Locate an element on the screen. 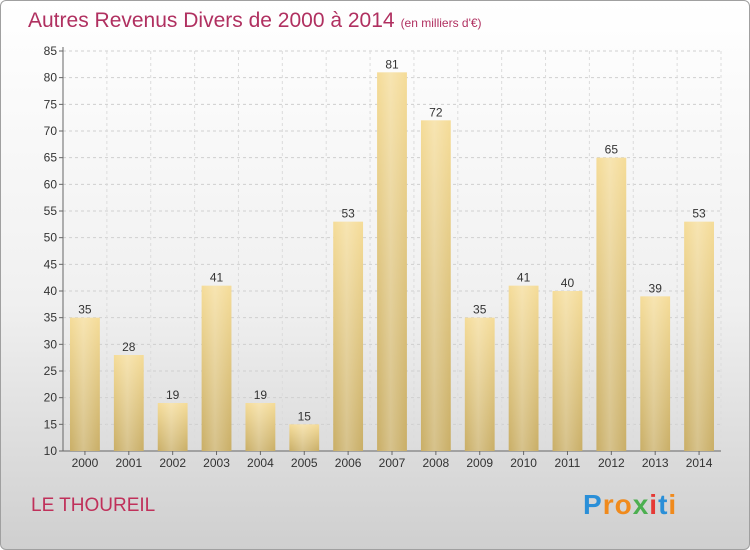 This screenshot has height=550, width=750. x-tick-label: 2007 is located at coordinates (392, 463).